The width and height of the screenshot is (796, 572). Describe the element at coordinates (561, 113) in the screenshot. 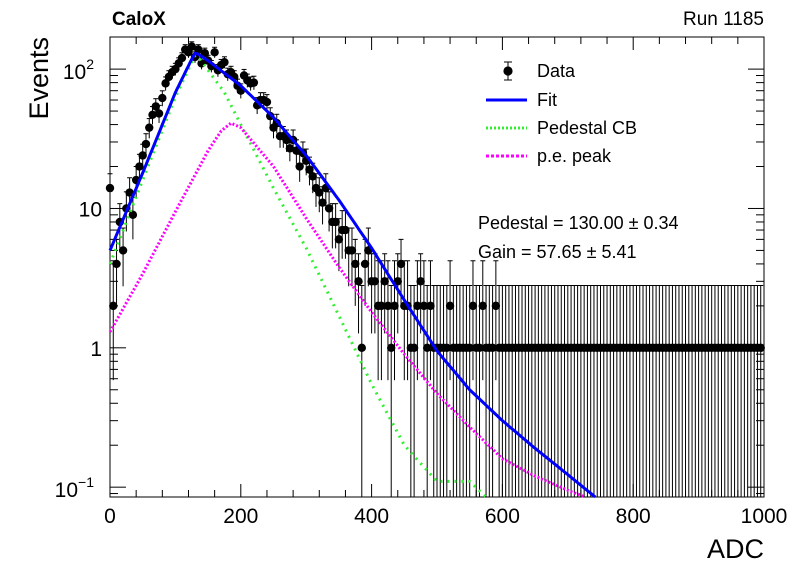

I see `legend: Data Fit Pedestal CB p.e. peak` at that location.